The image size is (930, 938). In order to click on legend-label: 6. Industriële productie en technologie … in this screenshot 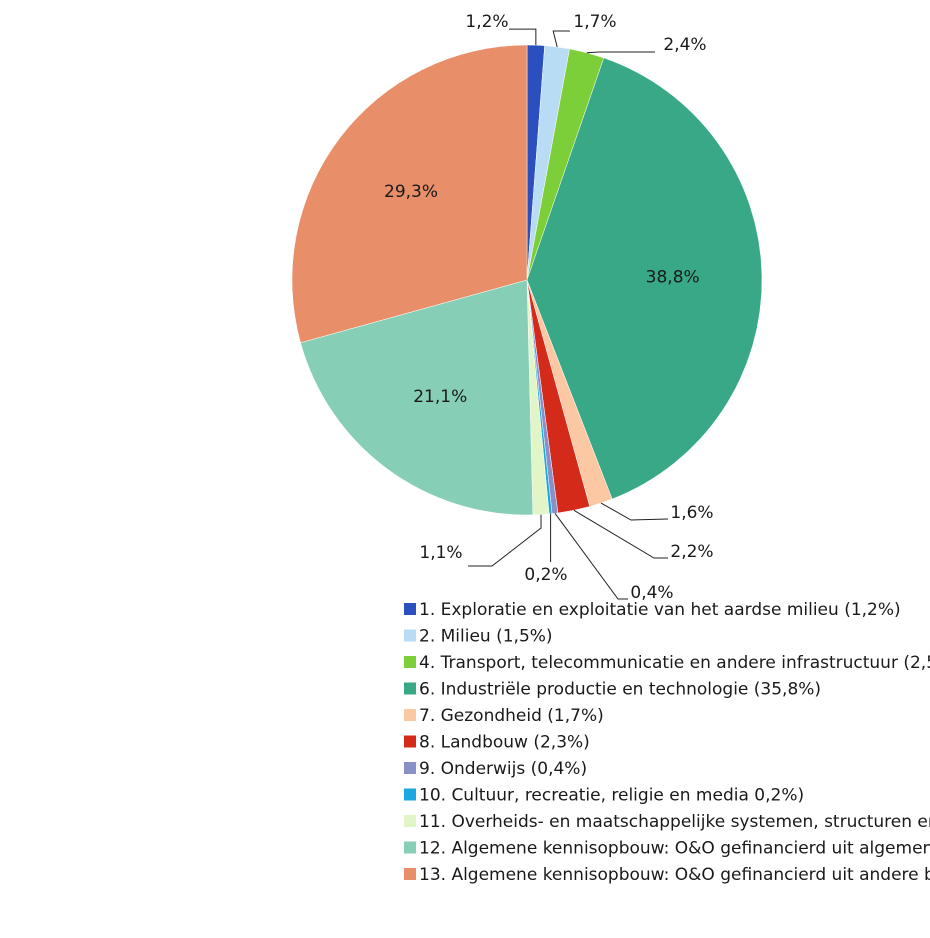, I will do `click(620, 690)`.